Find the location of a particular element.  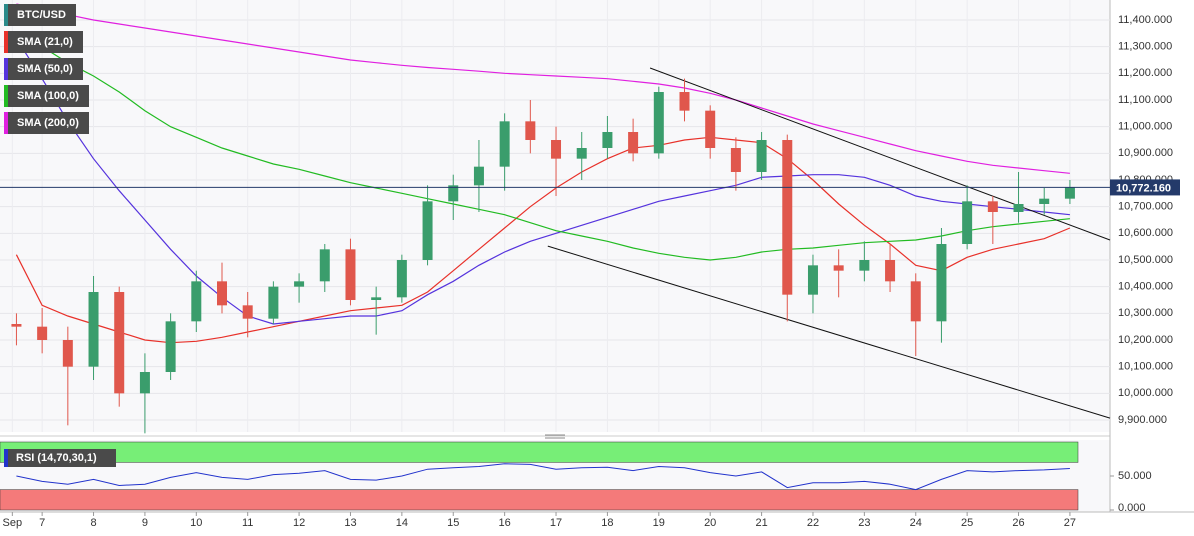

x-tick-label: 23 is located at coordinates (864, 523).